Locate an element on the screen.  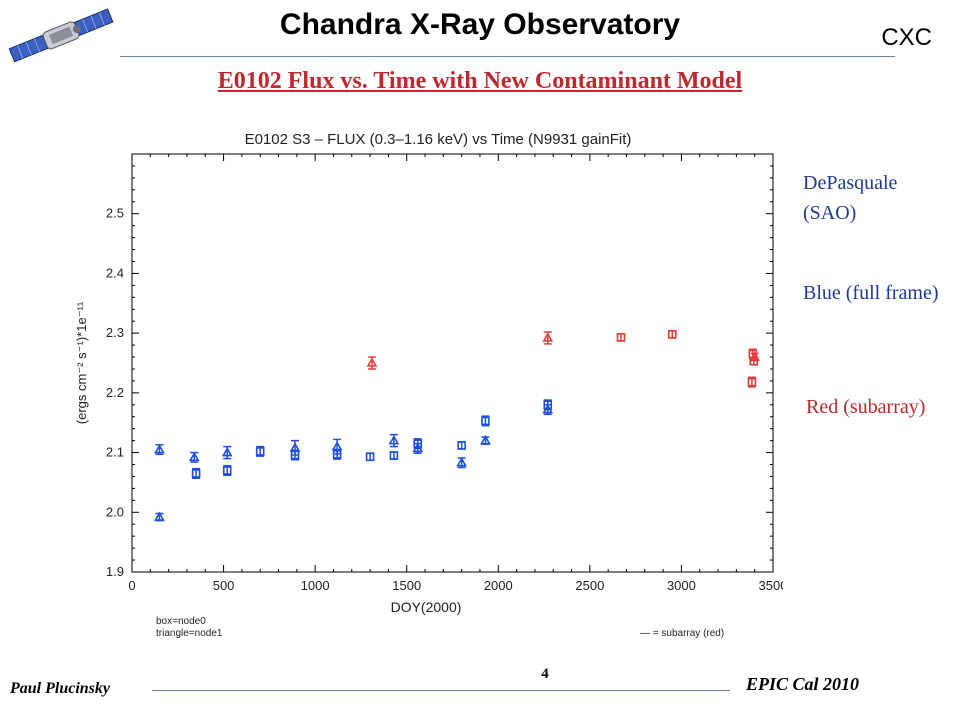
y-tick-label: 2.3 is located at coordinates (115, 332).